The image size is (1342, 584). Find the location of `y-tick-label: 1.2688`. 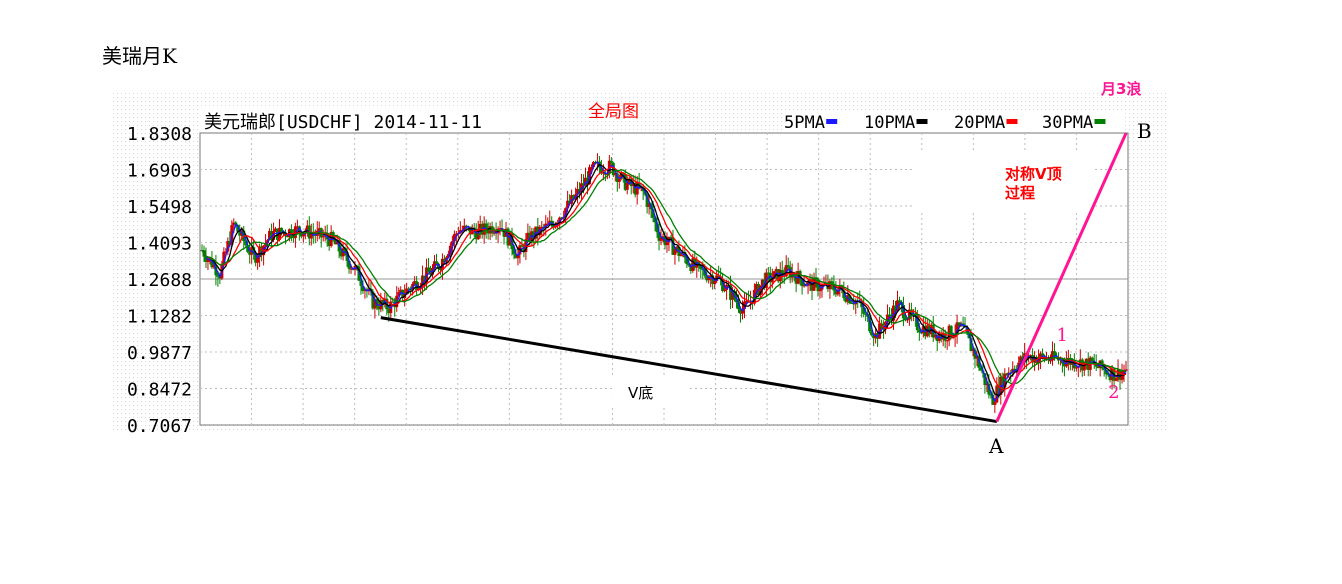

y-tick-label: 1.2688 is located at coordinates (159, 280).